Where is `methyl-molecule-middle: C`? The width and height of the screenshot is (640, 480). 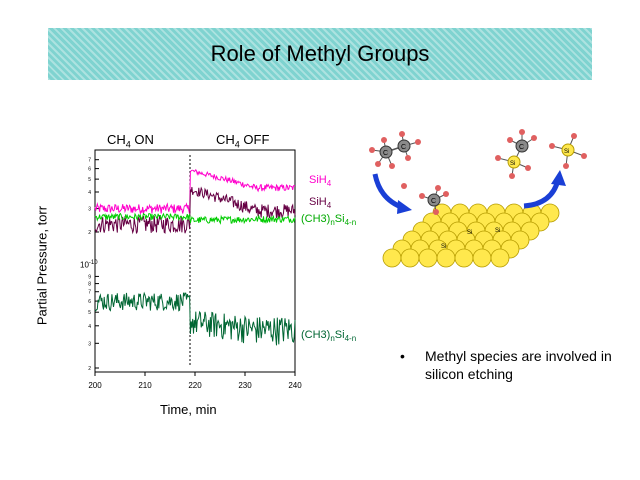 methyl-molecule-middle: C is located at coordinates (425, 199).